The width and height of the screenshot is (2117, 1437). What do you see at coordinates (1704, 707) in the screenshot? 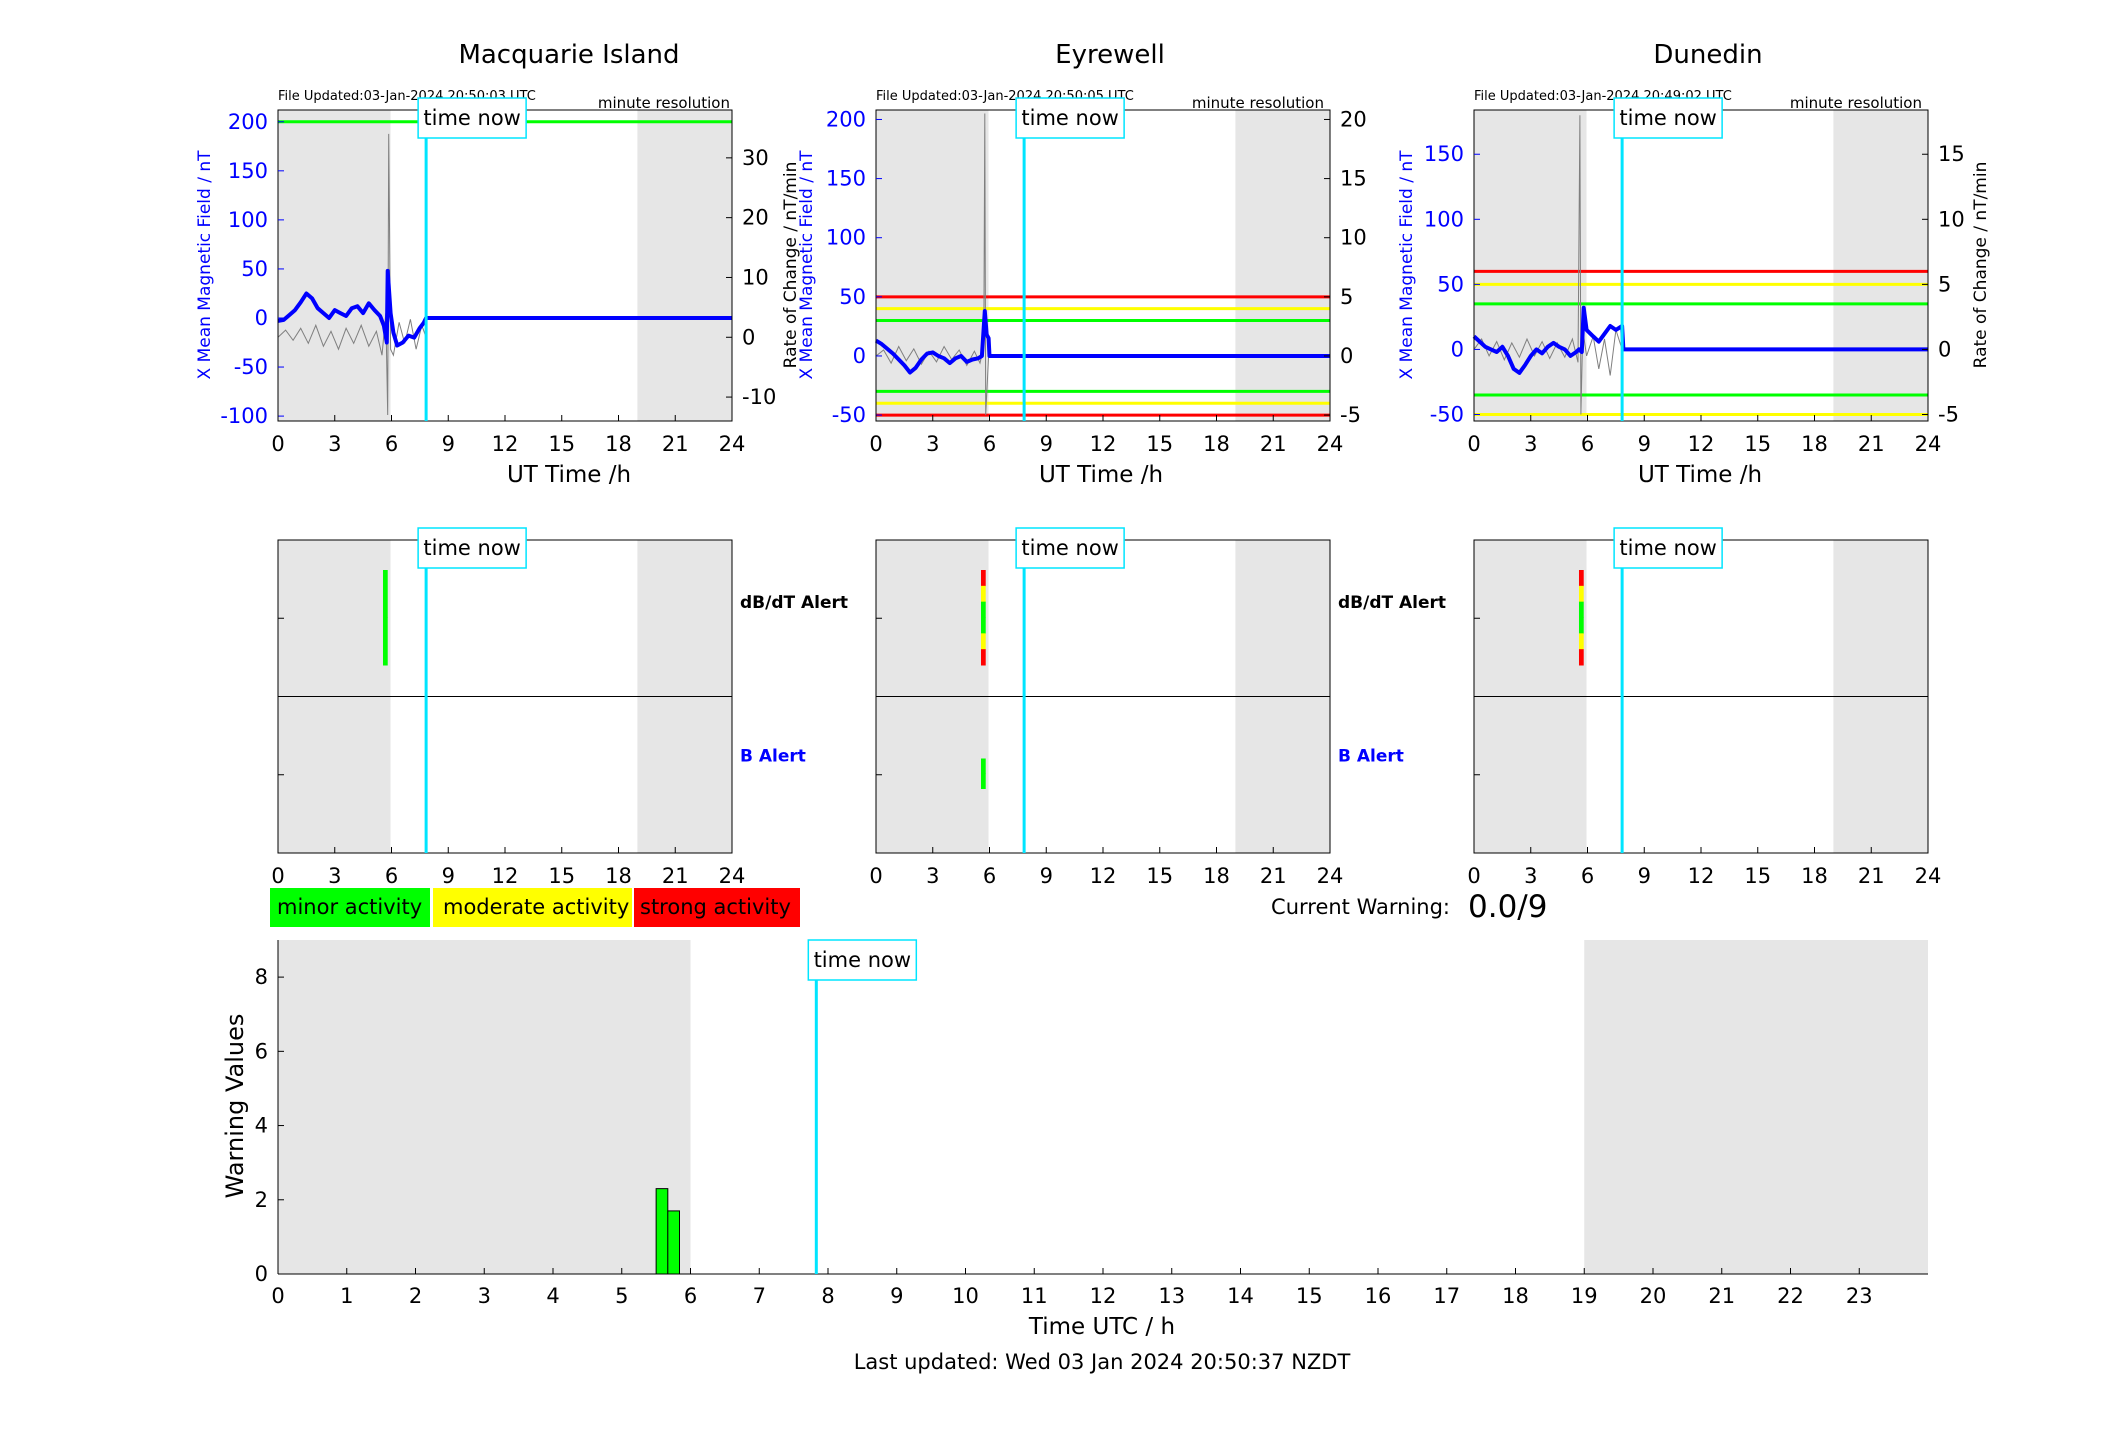
I see `alert-plot-dunedin: 0 3 6 9 12 15 18 21 24 time now` at bounding box center [1704, 707].